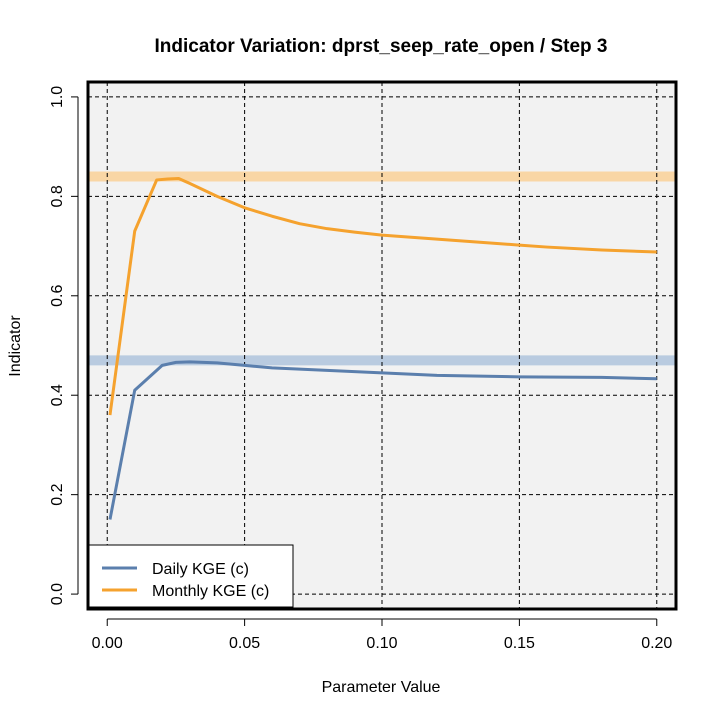 The image size is (720, 720). What do you see at coordinates (57, 494) in the screenshot?
I see `y-tick-label-1: 0.2` at bounding box center [57, 494].